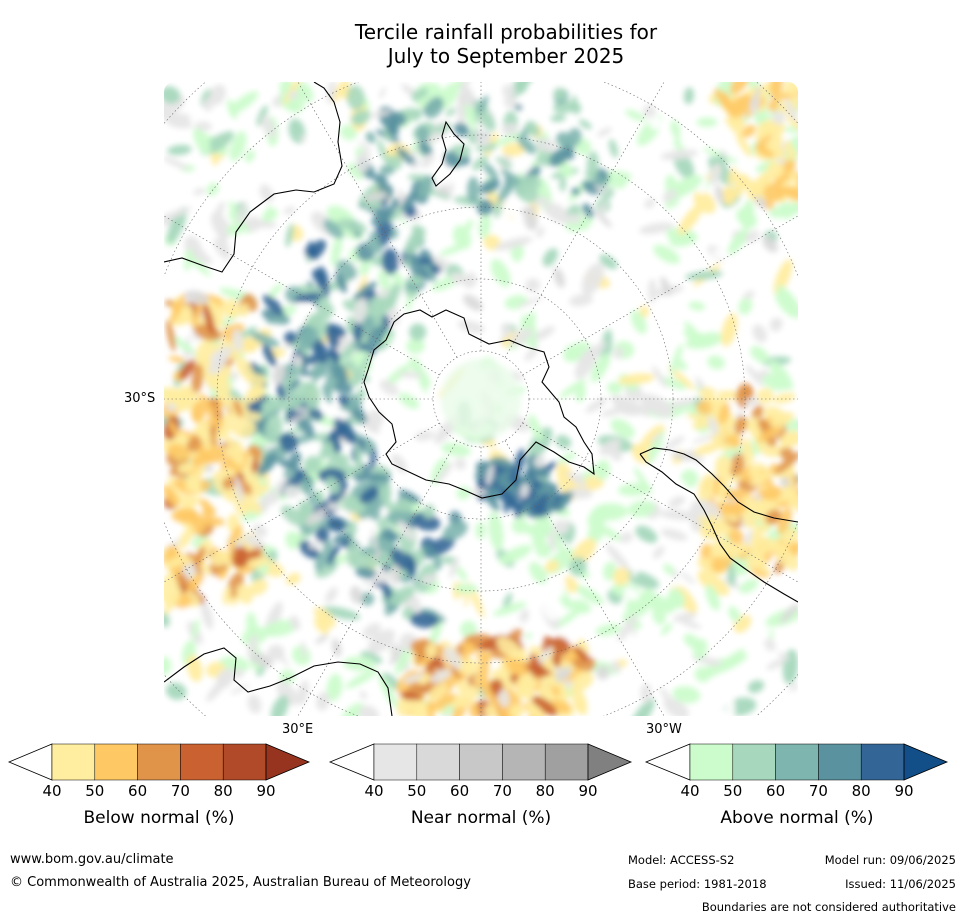 Image resolution: width=965 pixels, height=919 pixels. I want to click on colorbar-min-extend, so click(30, 762).